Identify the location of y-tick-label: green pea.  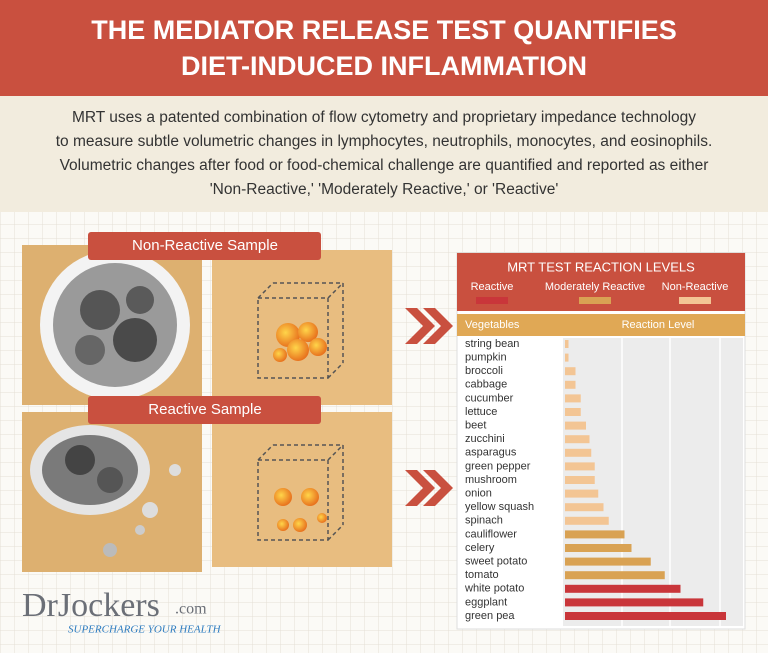
(490, 616).